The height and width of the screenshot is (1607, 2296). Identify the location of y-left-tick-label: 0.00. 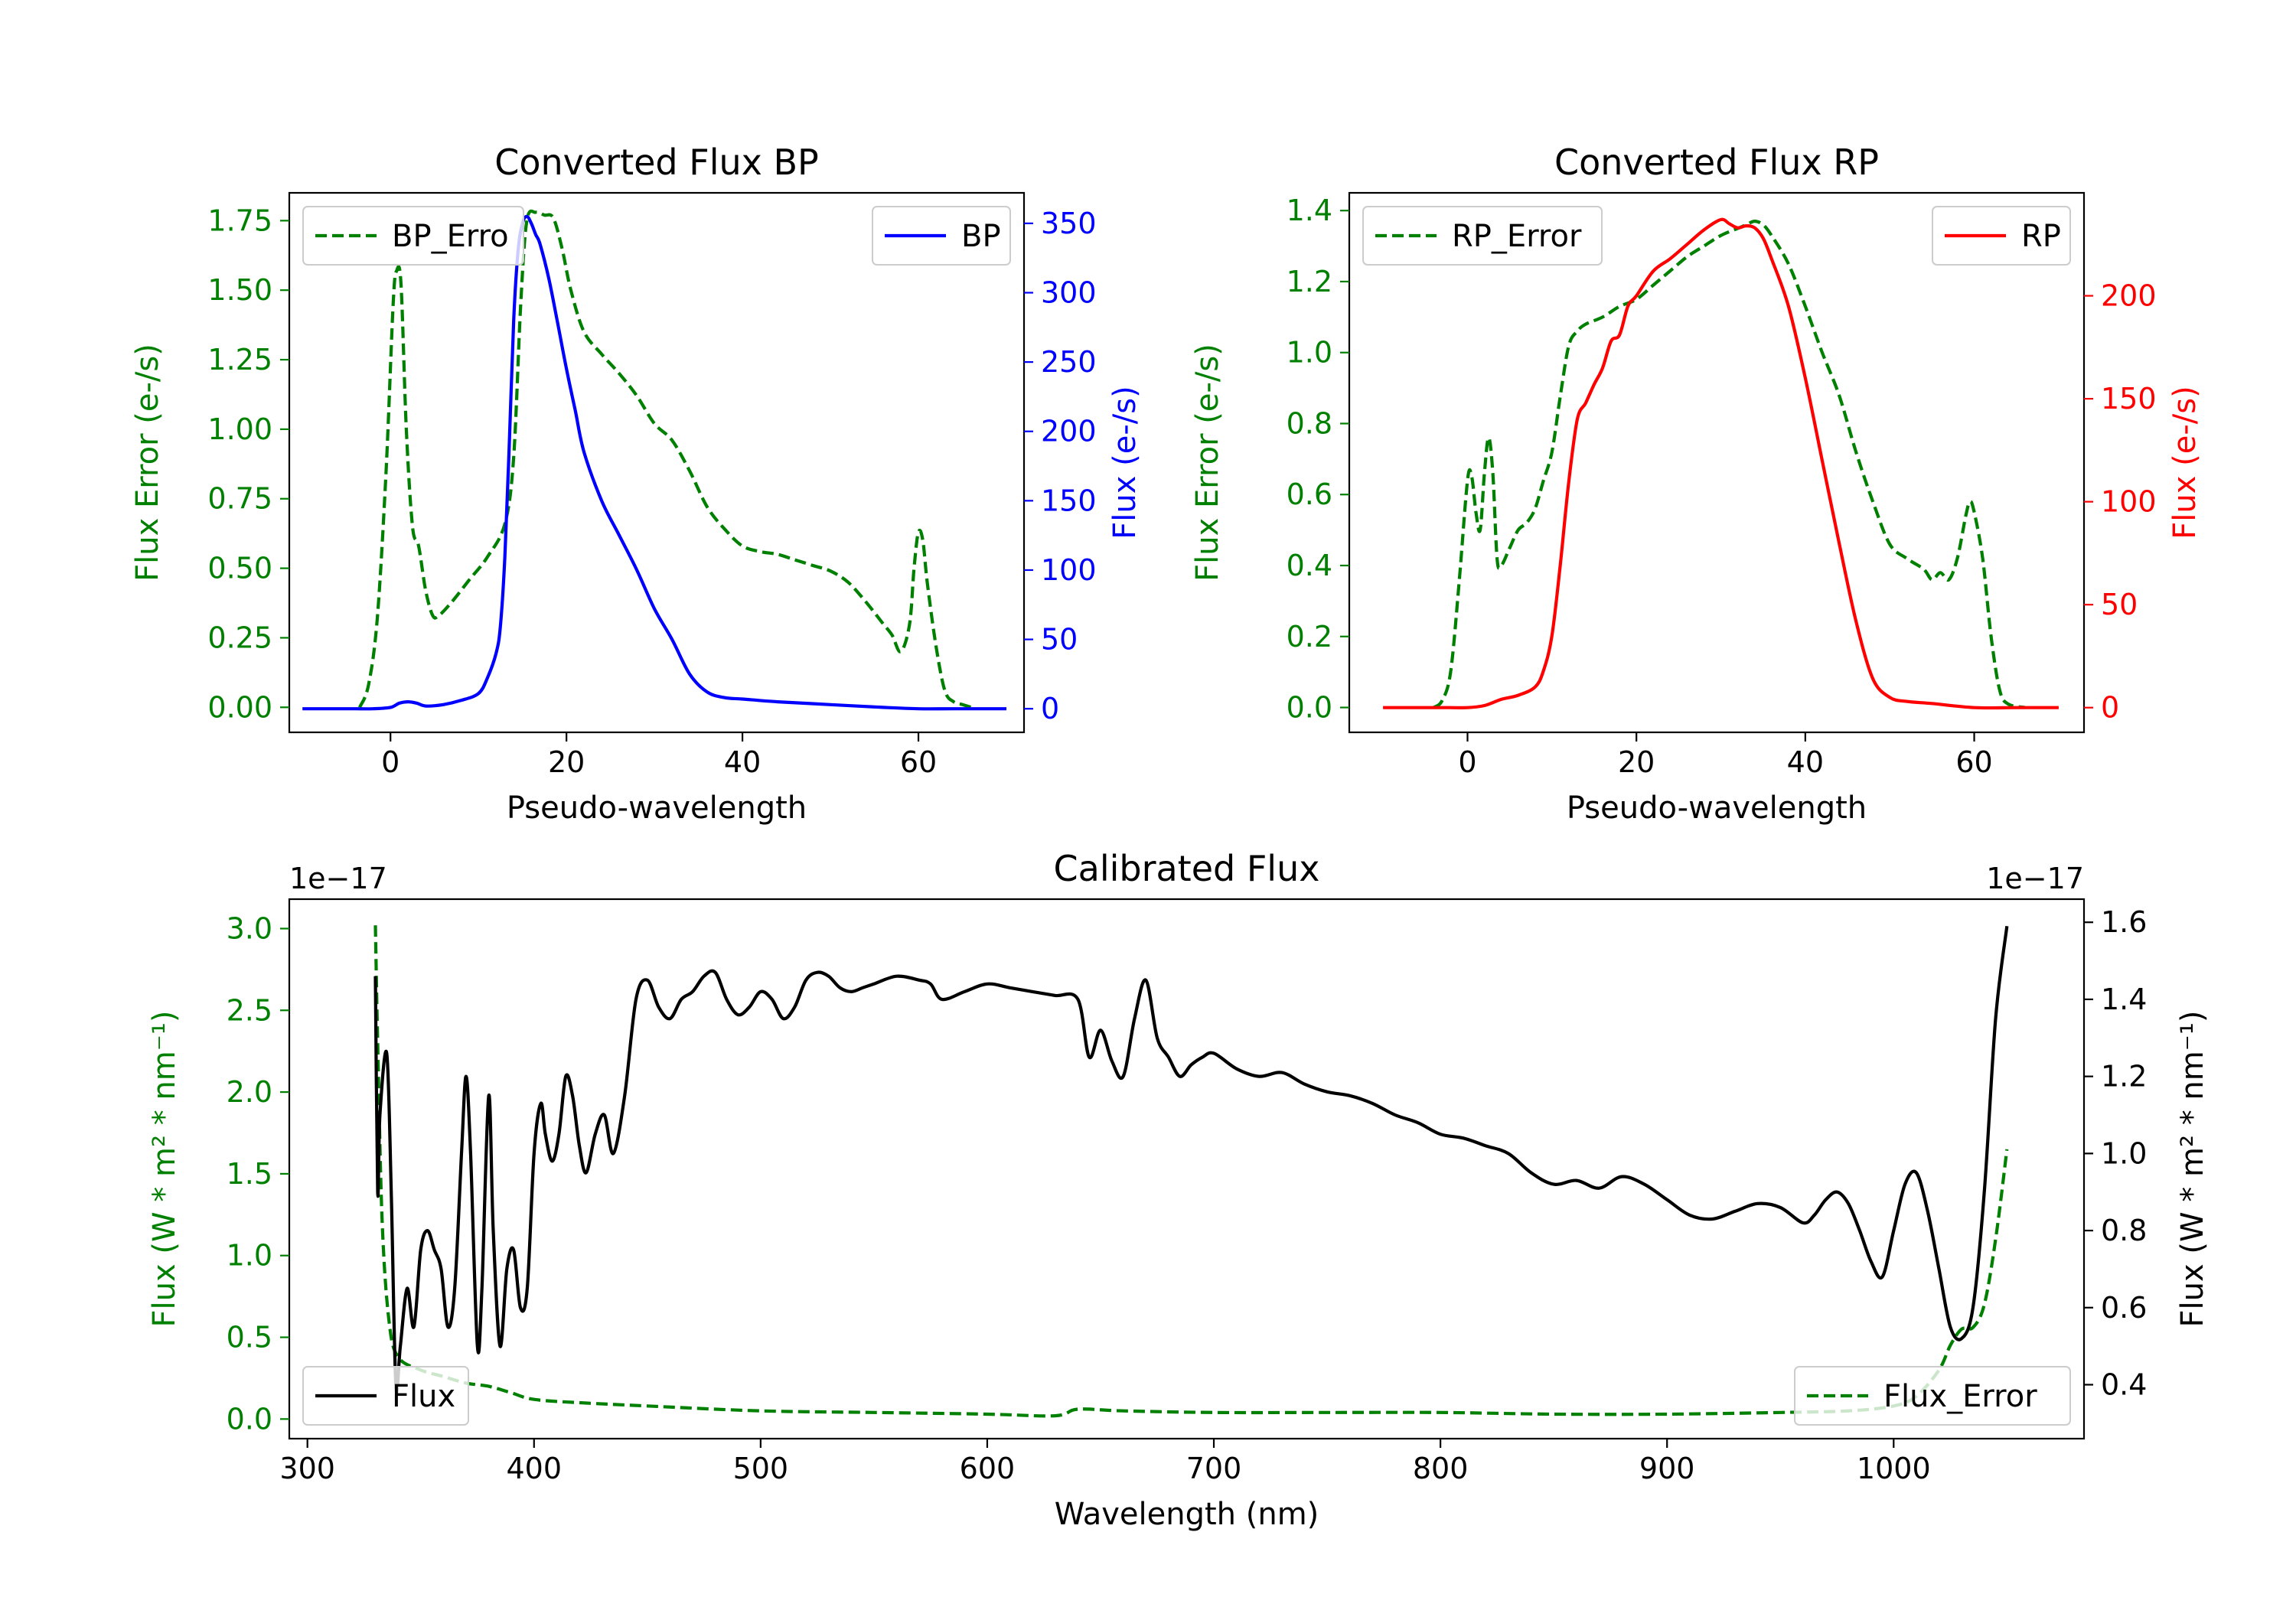
(239, 707).